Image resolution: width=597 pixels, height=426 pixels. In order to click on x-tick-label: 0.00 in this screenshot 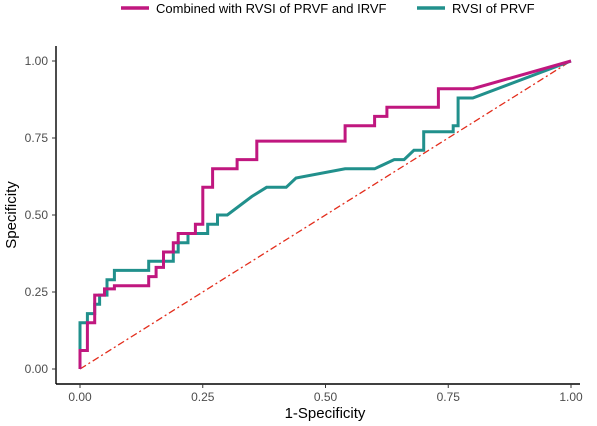, I will do `click(80, 397)`.